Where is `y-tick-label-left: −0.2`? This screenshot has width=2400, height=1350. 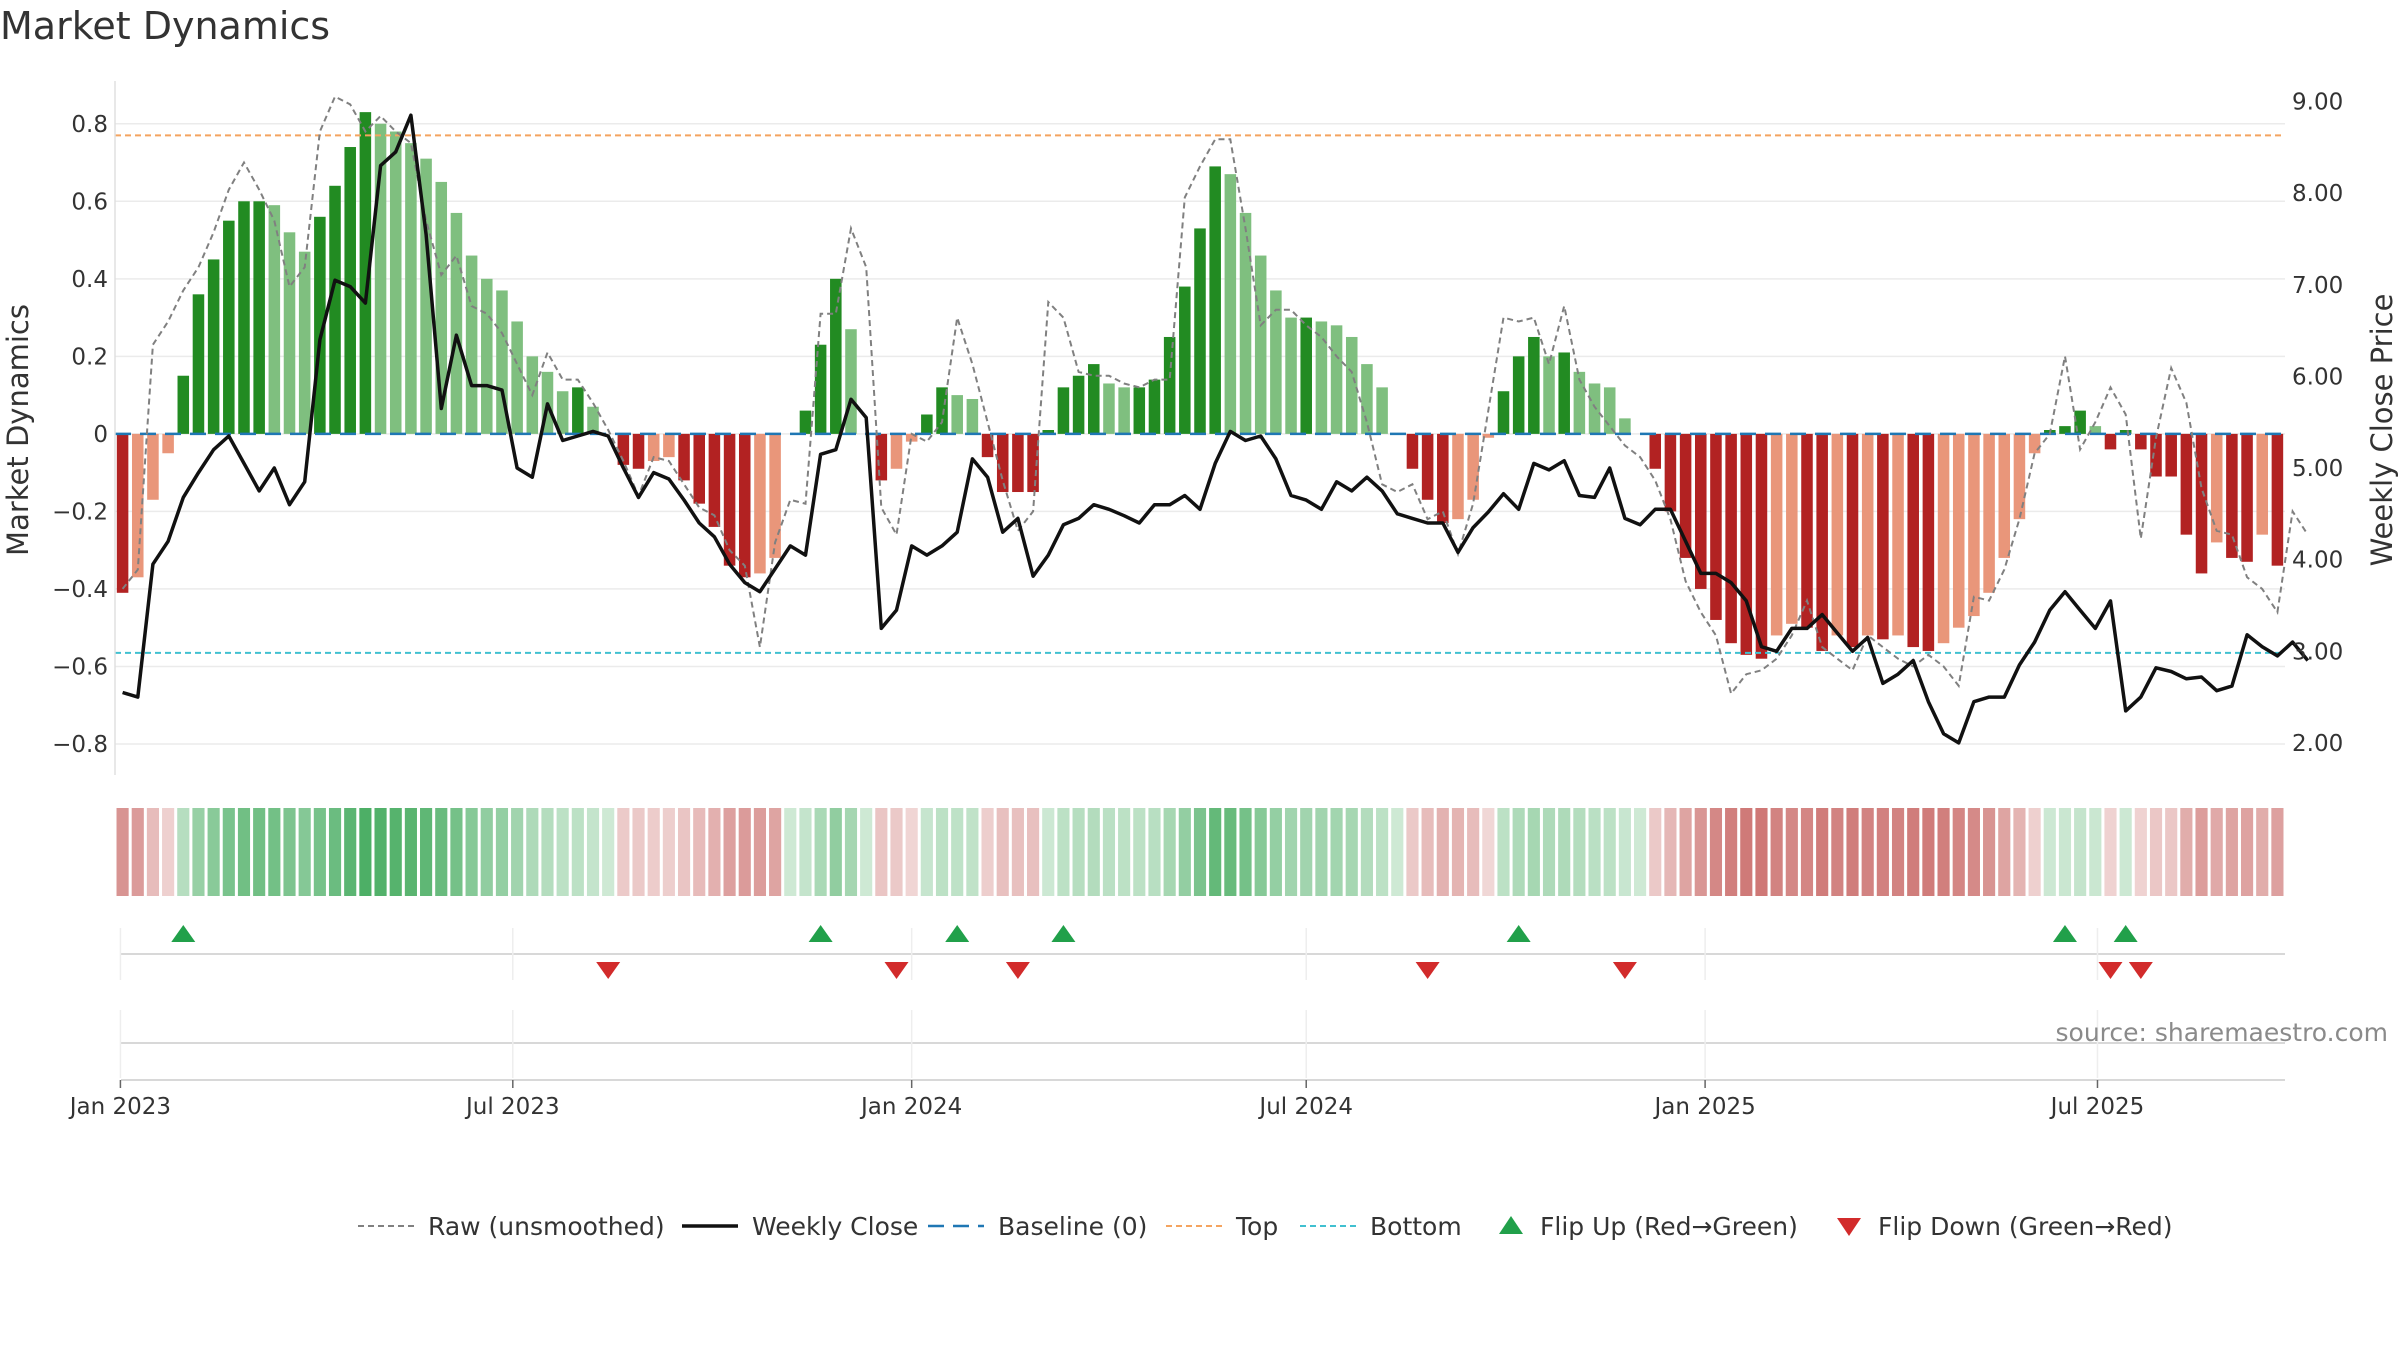 y-tick-label-left: −0.2 is located at coordinates (80, 512).